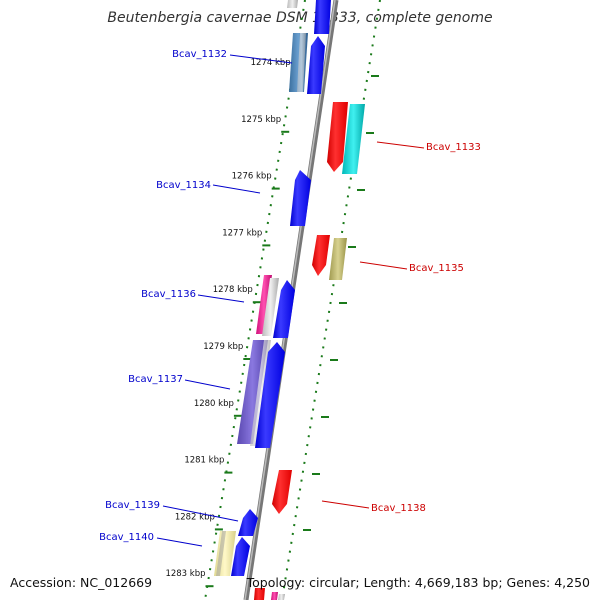 This screenshot has width=600, height=600. Describe the element at coordinates (261, 120) in the screenshot. I see `tick-label: 1275 kbp` at that location.